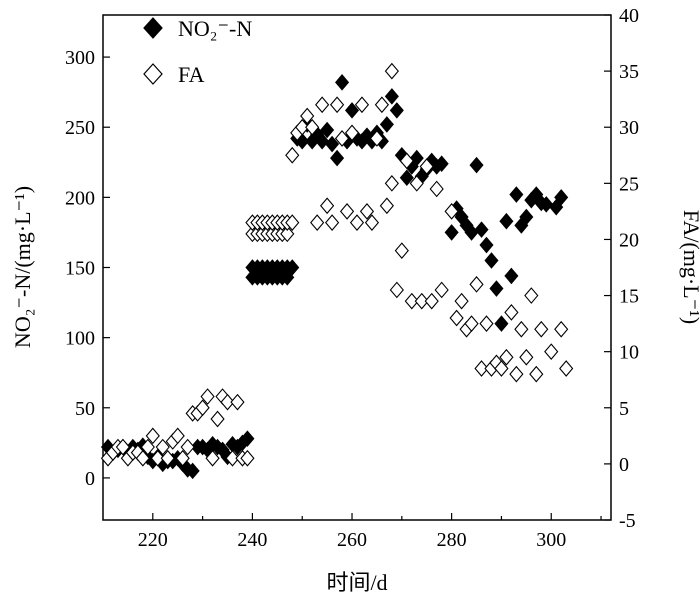 Image resolution: width=700 pixels, height=601 pixels. I want to click on left-tick-label: 300, so click(80, 58).